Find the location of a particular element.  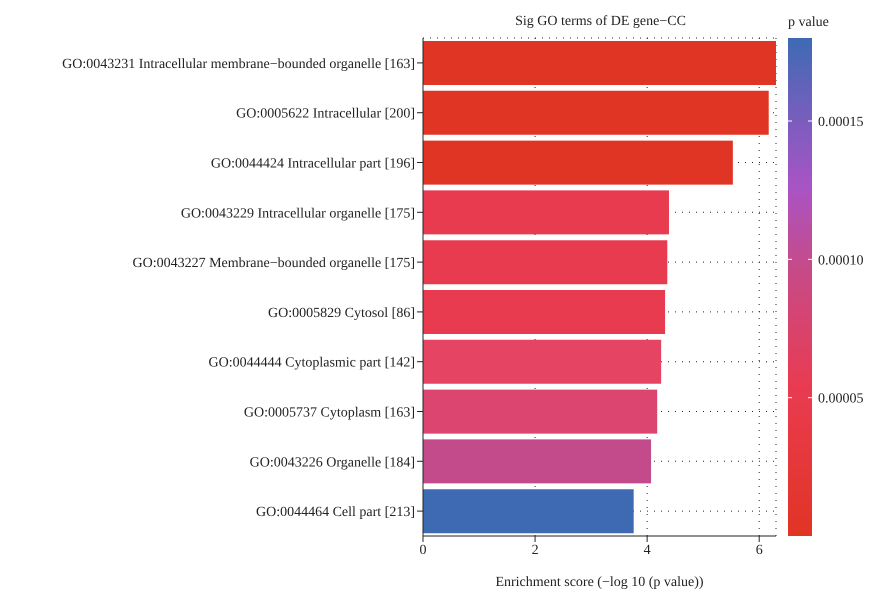

chart-title: Sig GO terms of DE gene−CC is located at coordinates (600, 22).